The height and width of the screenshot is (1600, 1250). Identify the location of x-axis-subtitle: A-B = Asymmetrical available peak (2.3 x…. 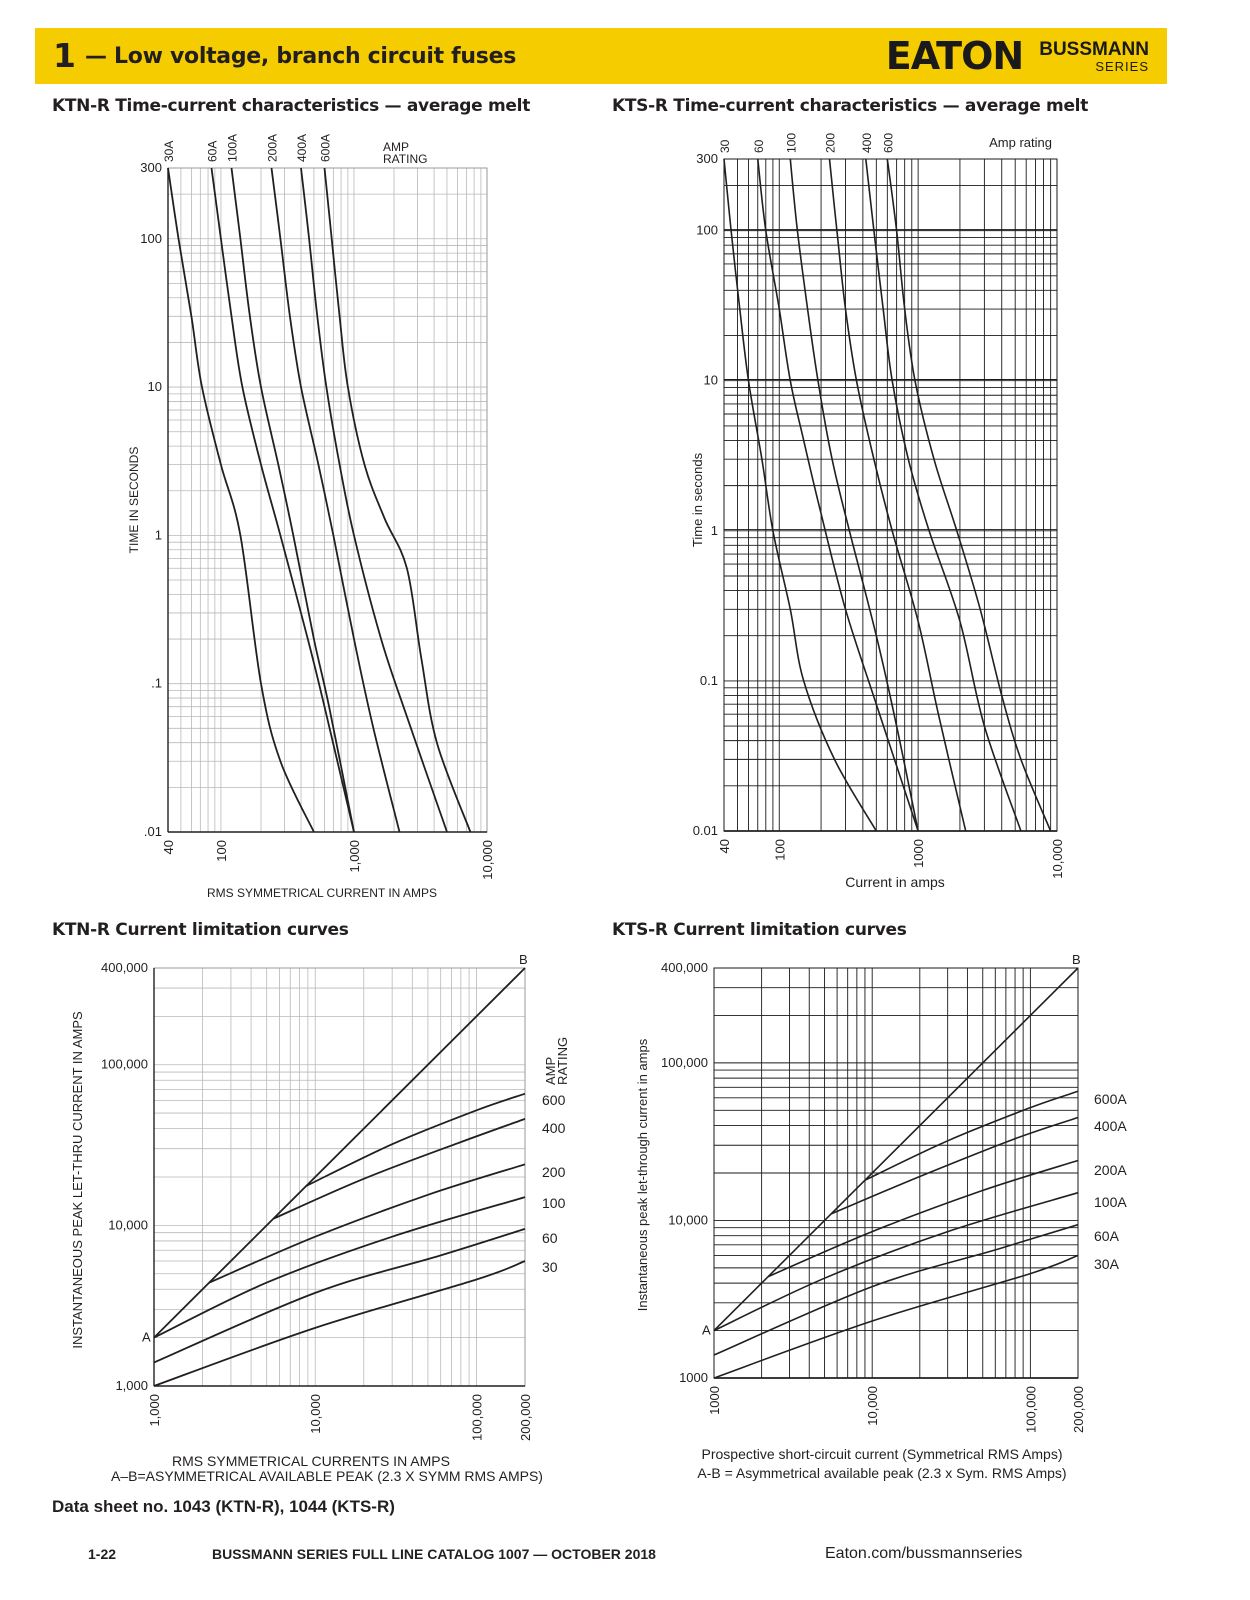
(881, 1473).